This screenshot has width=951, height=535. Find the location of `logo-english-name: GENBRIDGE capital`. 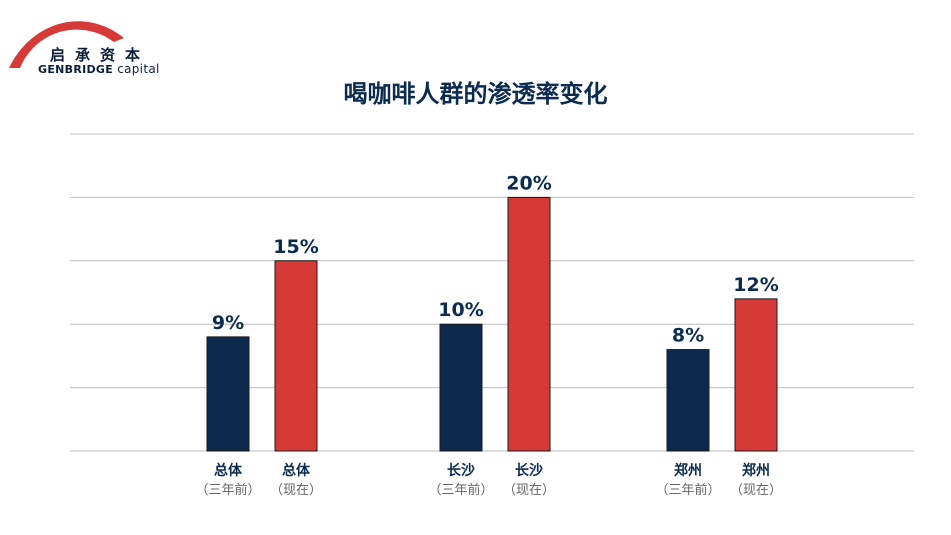

logo-english-name: GENBRIDGE capital is located at coordinates (99, 69).